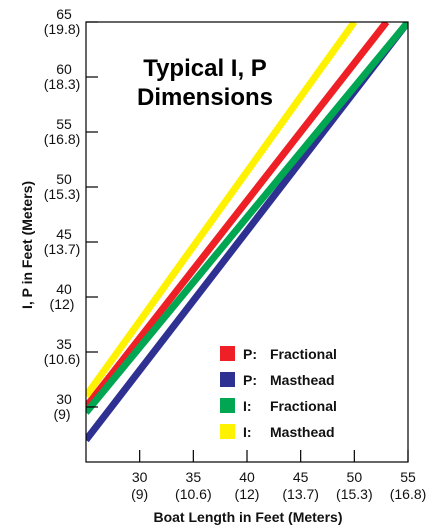  I want to click on x-axis-title: Boat Length in Feet (Meters), so click(247, 517).